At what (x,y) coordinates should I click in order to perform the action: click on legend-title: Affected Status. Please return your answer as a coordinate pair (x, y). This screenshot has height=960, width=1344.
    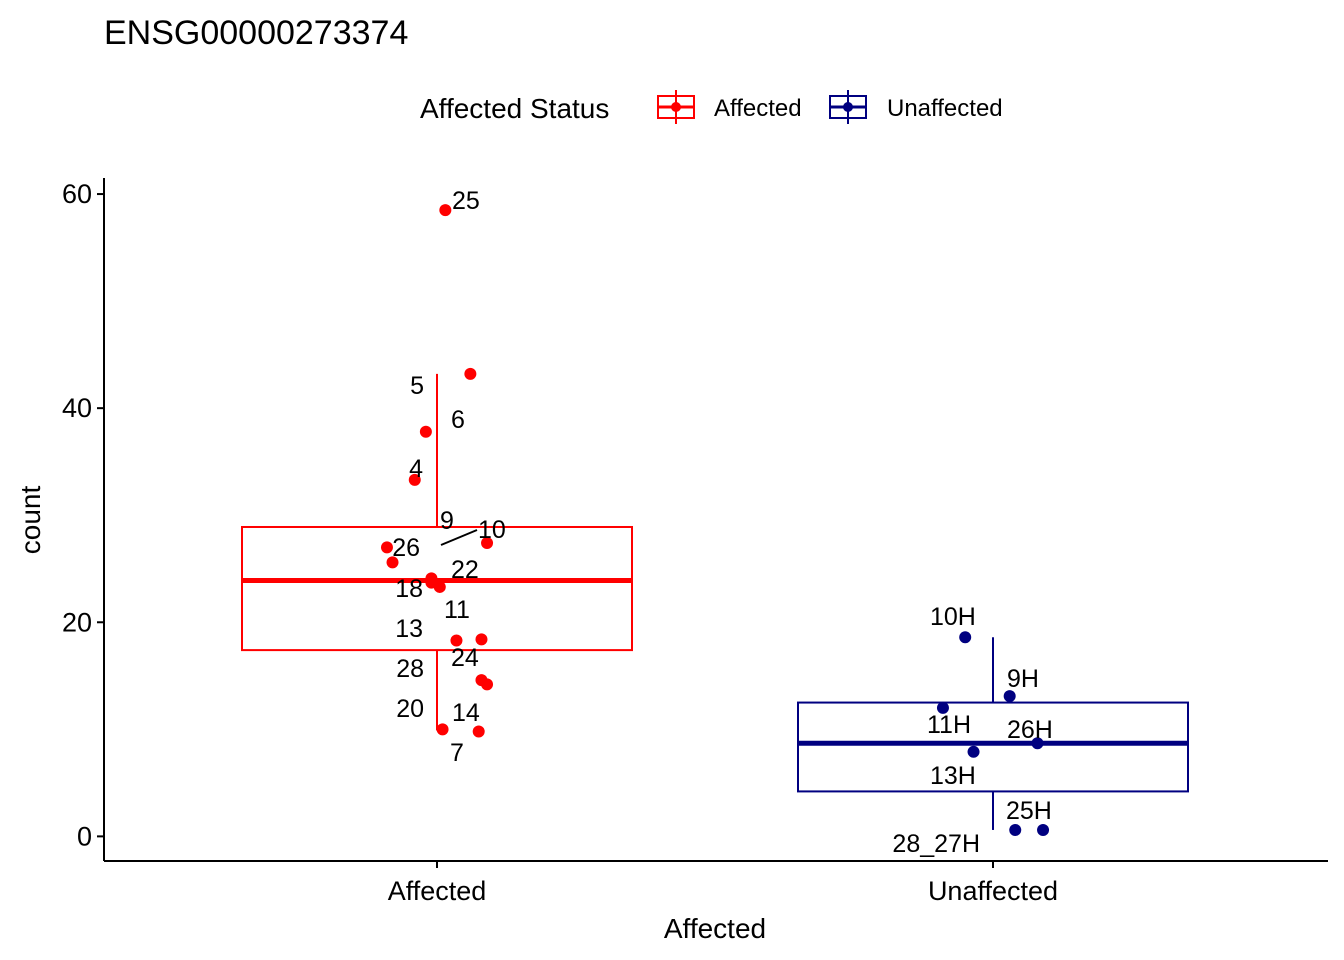
    Looking at the image, I should click on (514, 108).